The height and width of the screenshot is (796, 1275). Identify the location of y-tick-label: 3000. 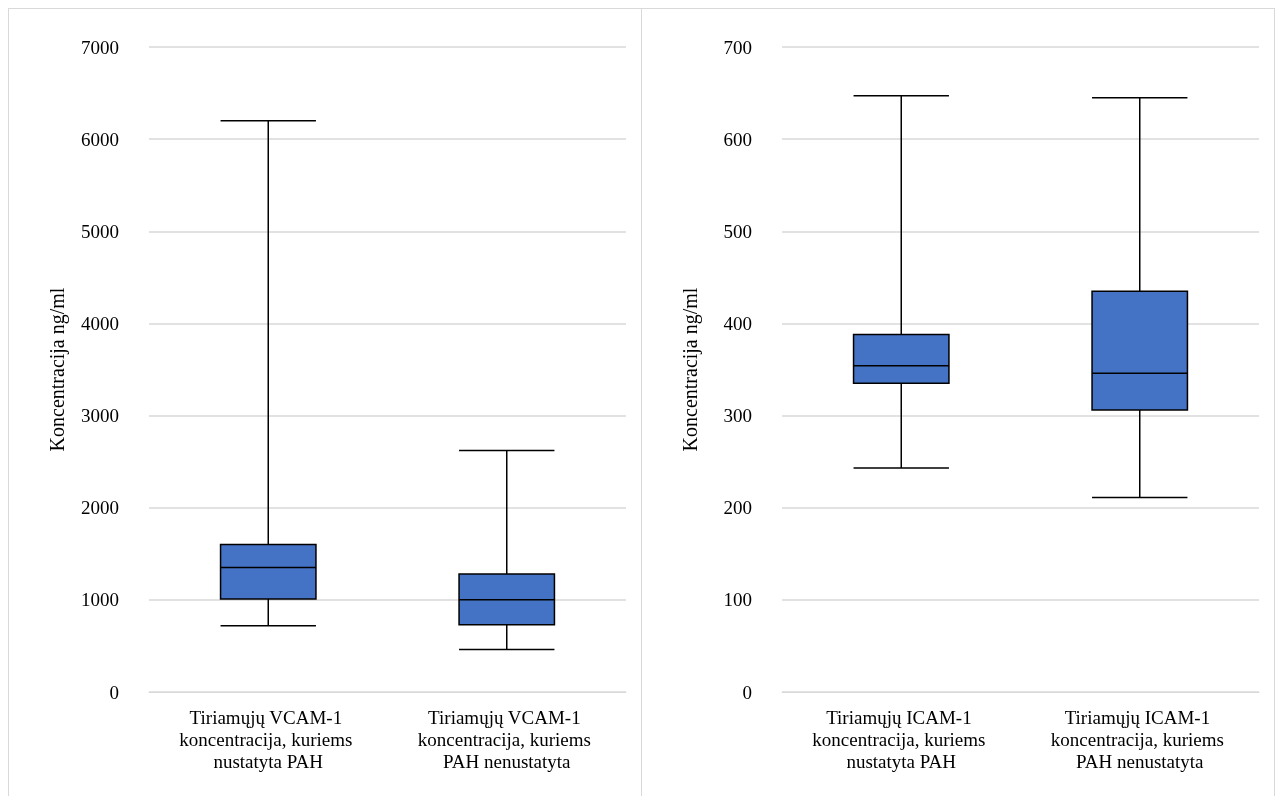
(100, 416).